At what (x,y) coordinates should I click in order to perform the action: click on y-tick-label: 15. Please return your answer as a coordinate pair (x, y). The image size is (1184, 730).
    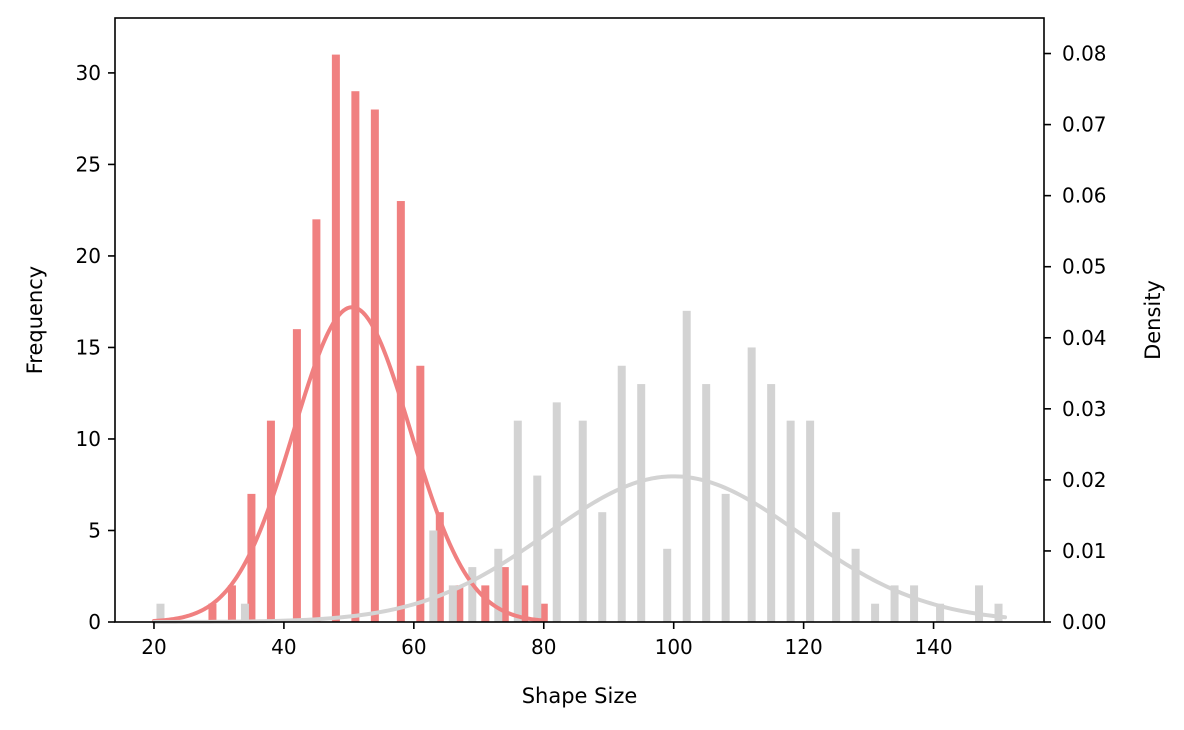
    Looking at the image, I should click on (88, 347).